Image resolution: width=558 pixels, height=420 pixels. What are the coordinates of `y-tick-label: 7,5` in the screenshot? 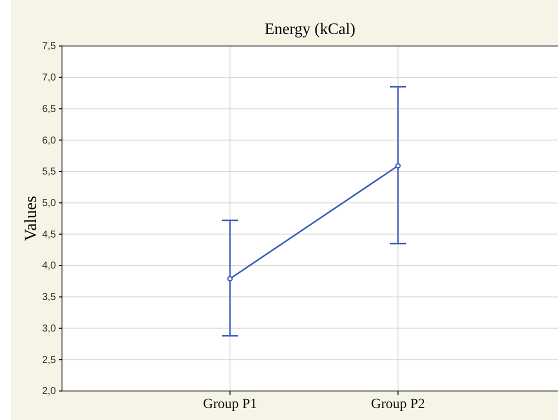 It's located at (49, 46).